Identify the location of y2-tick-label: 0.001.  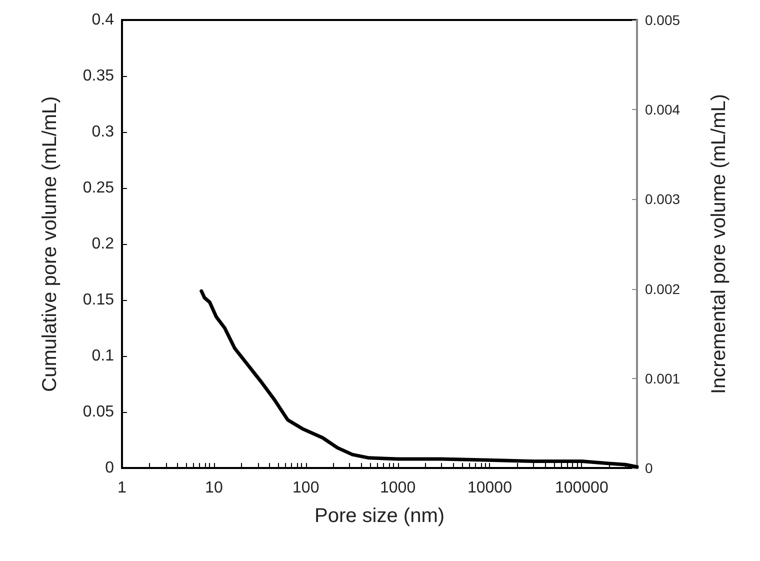
(662, 378).